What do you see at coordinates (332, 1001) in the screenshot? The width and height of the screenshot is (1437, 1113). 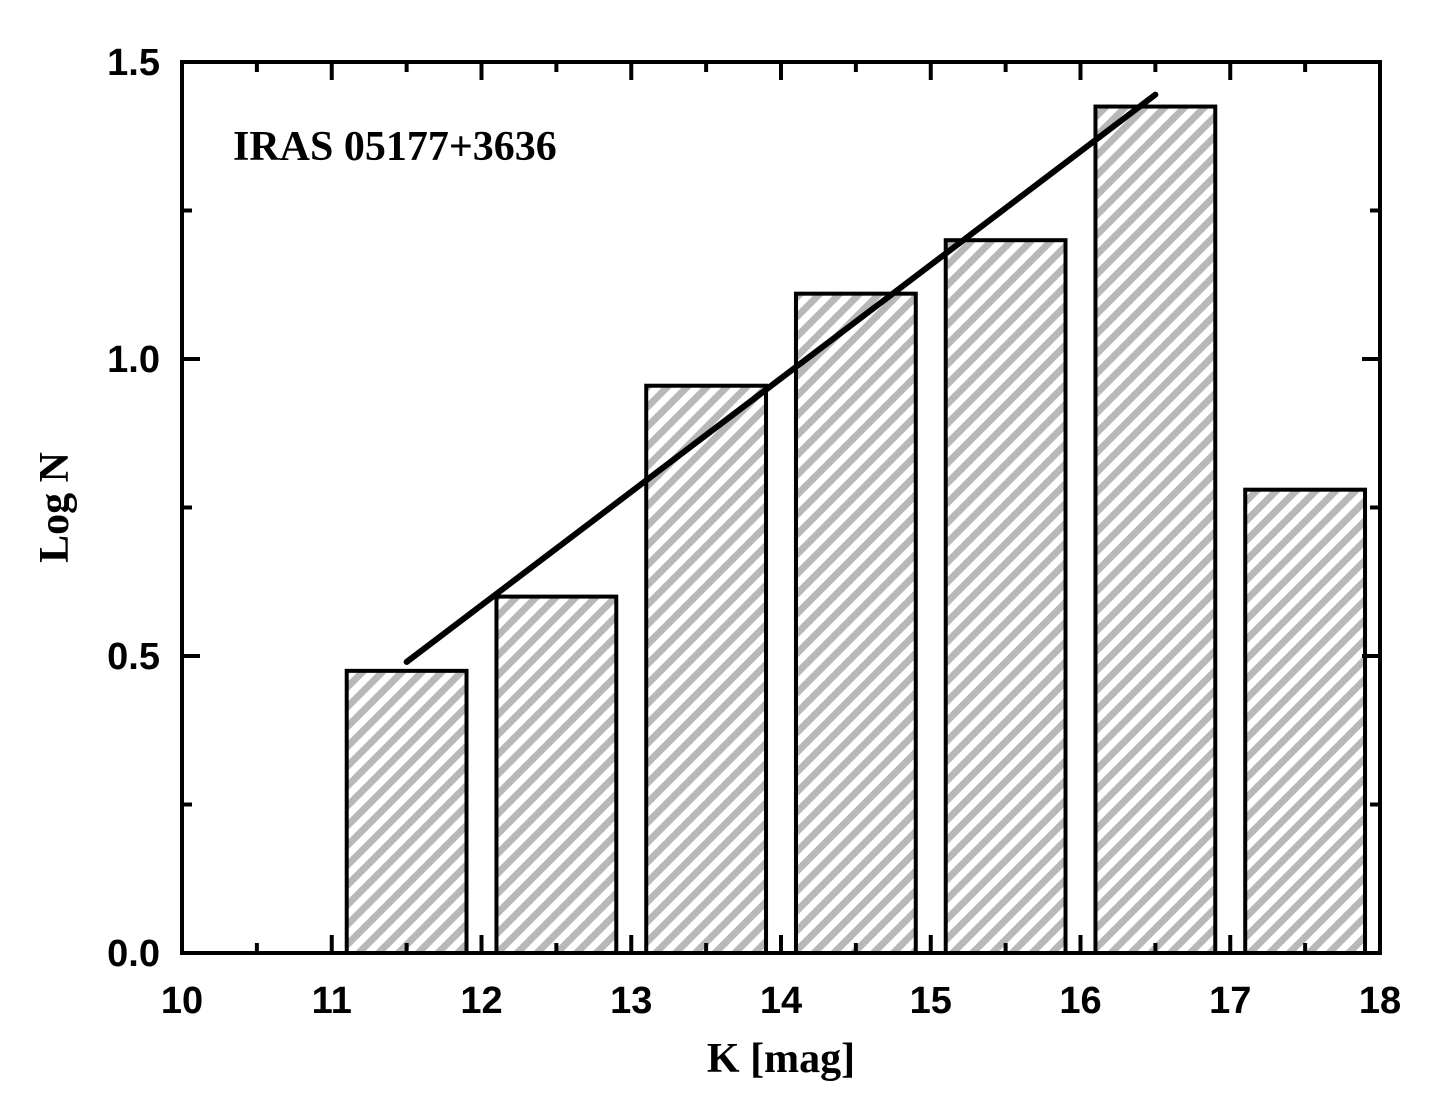 I see `x-tick-label: 11` at bounding box center [332, 1001].